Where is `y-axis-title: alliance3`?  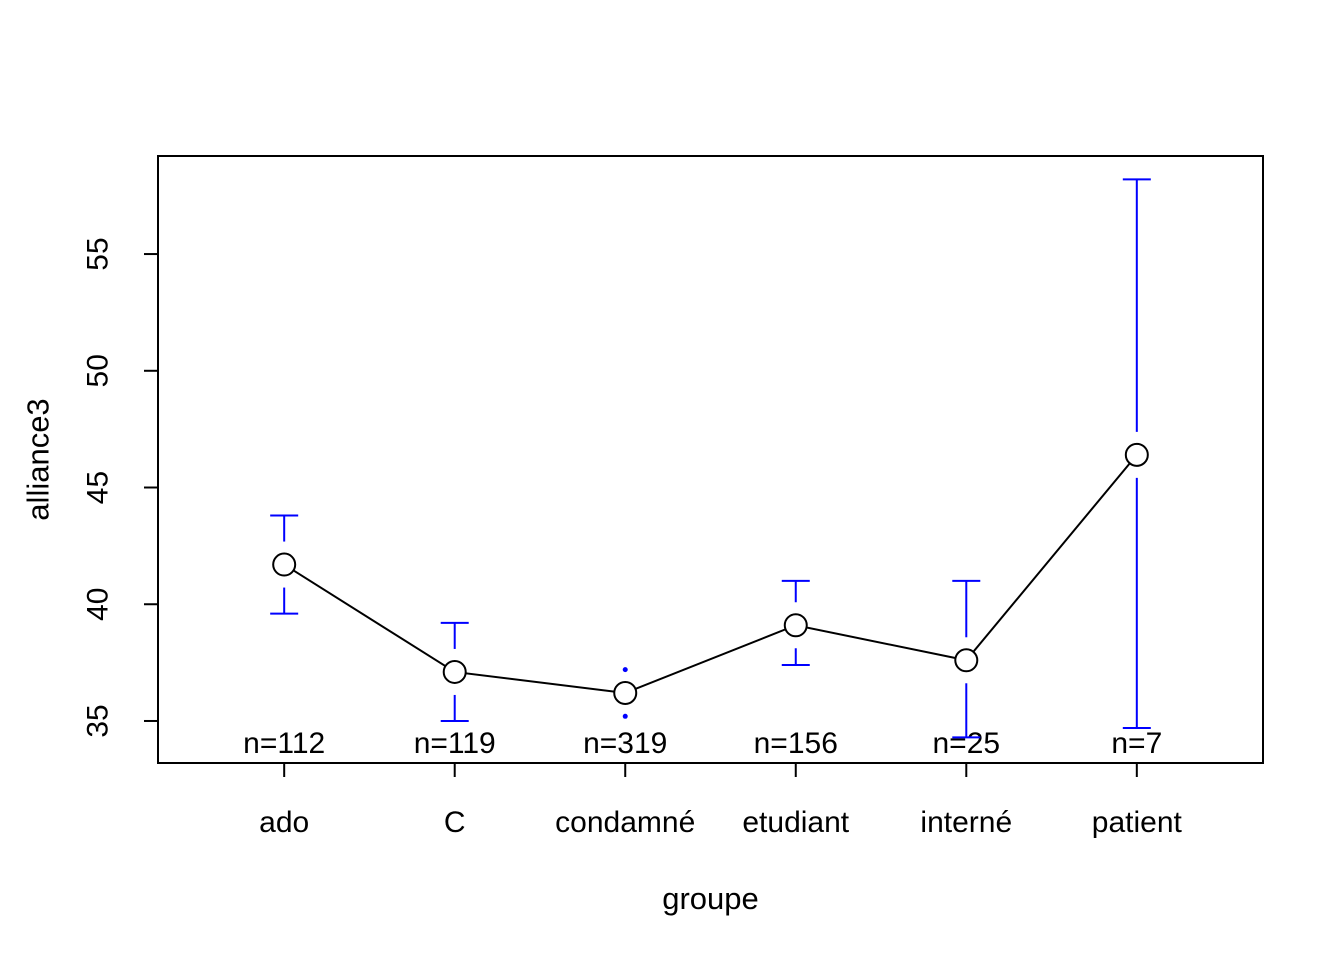 y-axis-title: alliance3 is located at coordinates (38, 459).